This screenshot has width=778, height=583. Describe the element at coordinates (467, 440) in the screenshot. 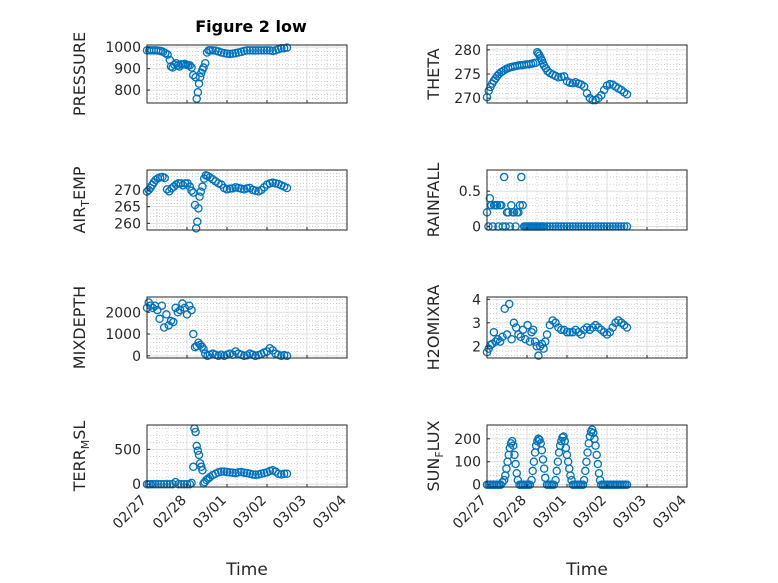

I see `y-tick-label: 200` at that location.